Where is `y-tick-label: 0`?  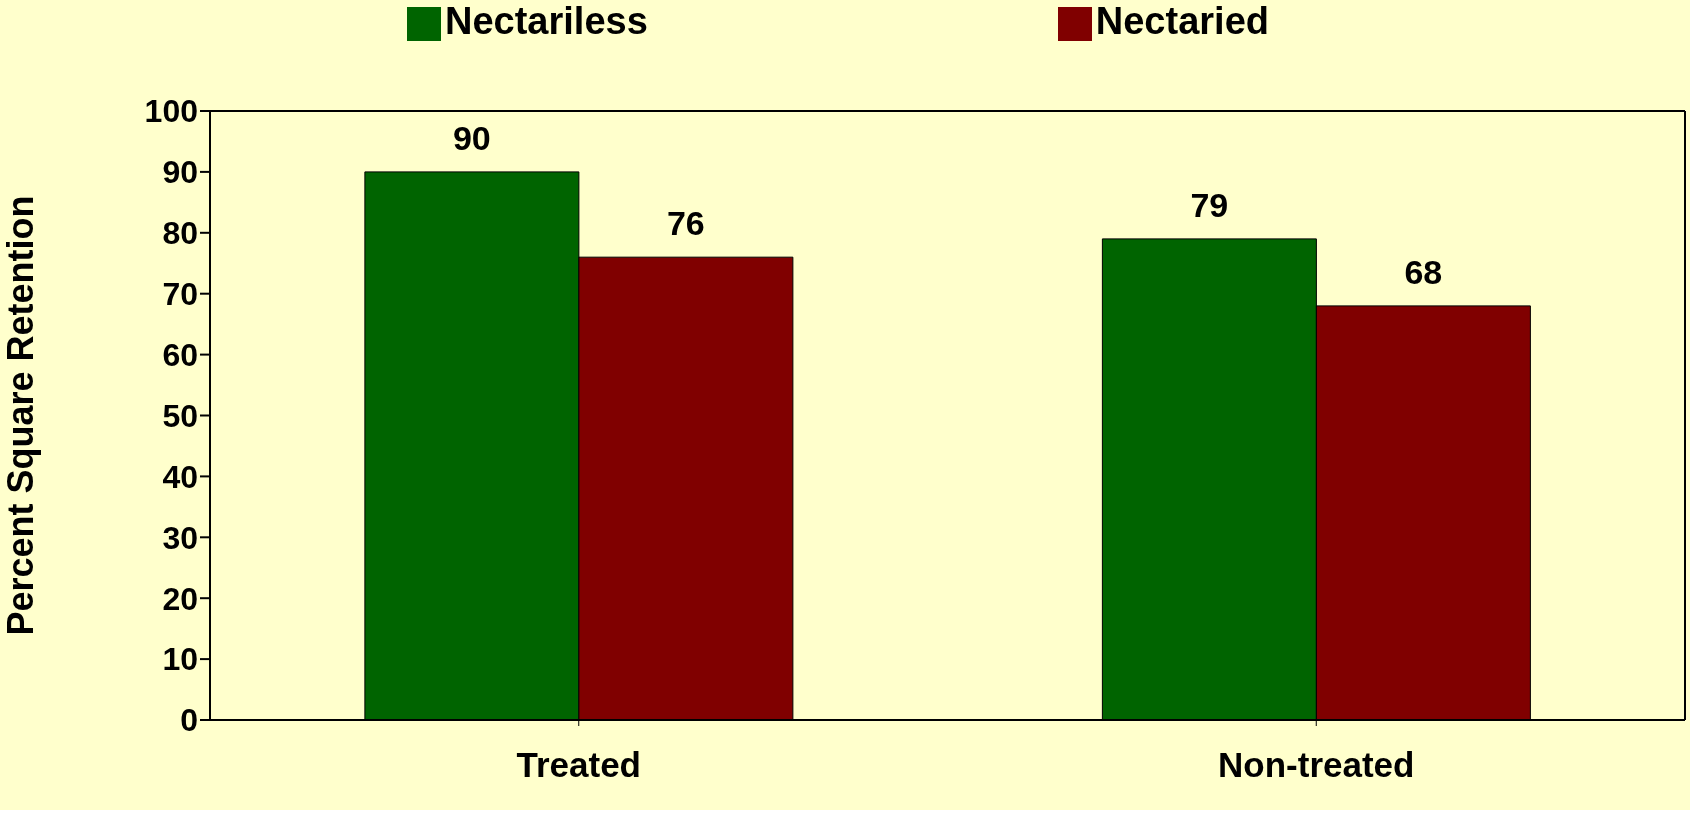 y-tick-label: 0 is located at coordinates (189, 720).